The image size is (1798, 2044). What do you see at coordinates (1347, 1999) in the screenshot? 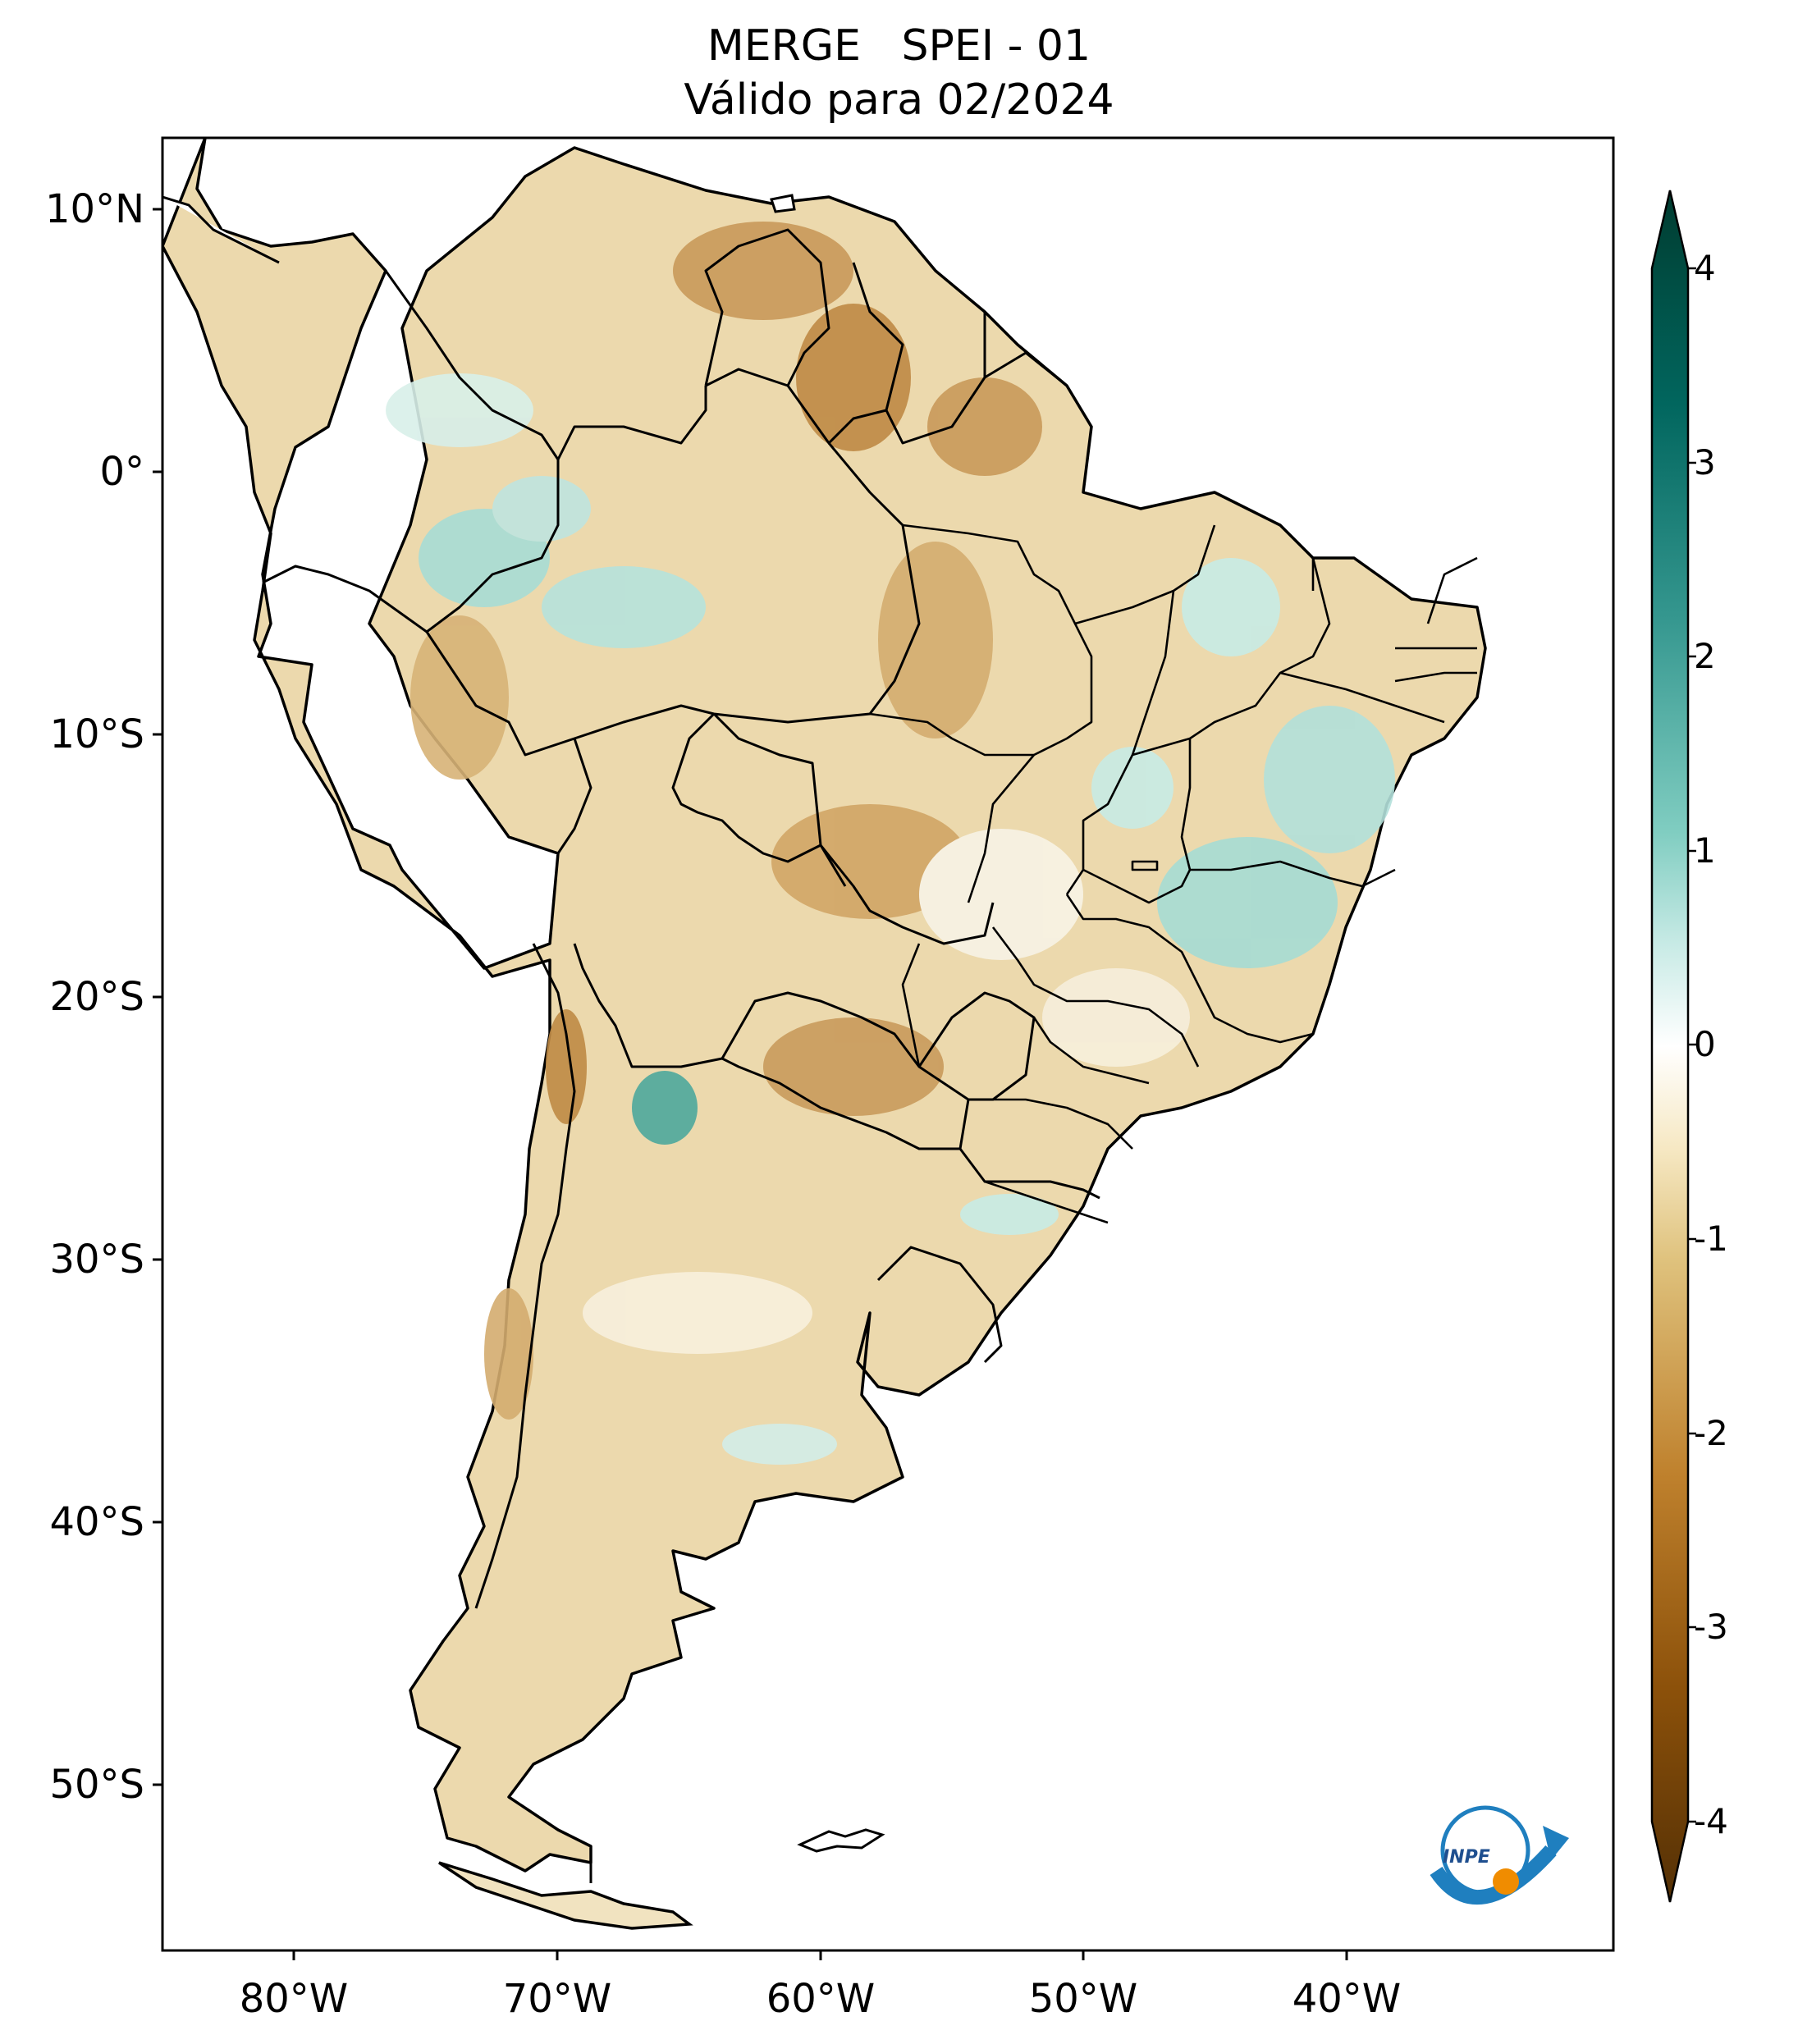
I see `lon-tick-label: 40°W` at bounding box center [1347, 1999].